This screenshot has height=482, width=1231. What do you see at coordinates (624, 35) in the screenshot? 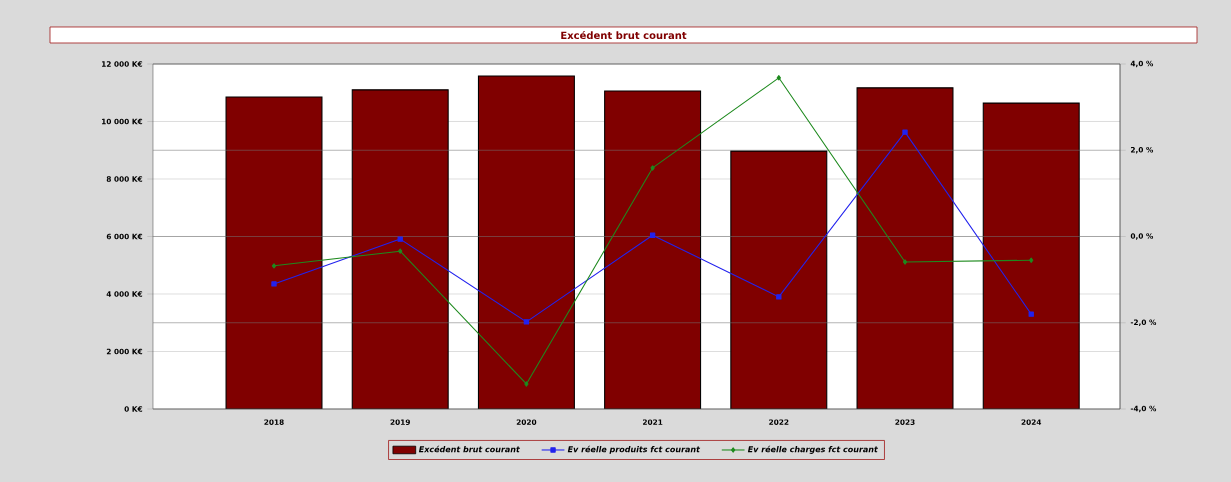
I see `chart-title: Excédent brut courant` at bounding box center [624, 35].